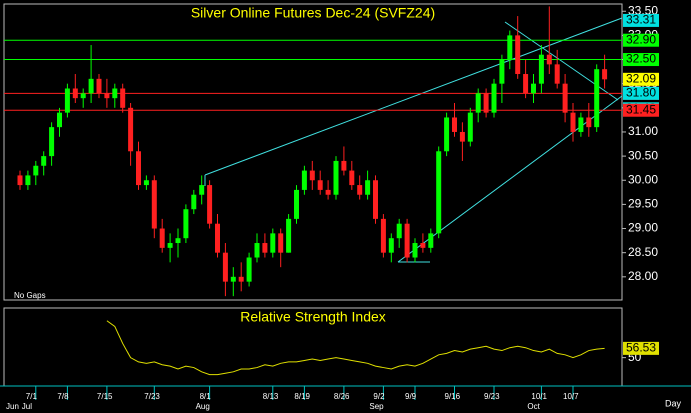 The image size is (691, 413). What do you see at coordinates (313, 317) in the screenshot?
I see `rsi-title: Relative Strength Index` at bounding box center [313, 317].